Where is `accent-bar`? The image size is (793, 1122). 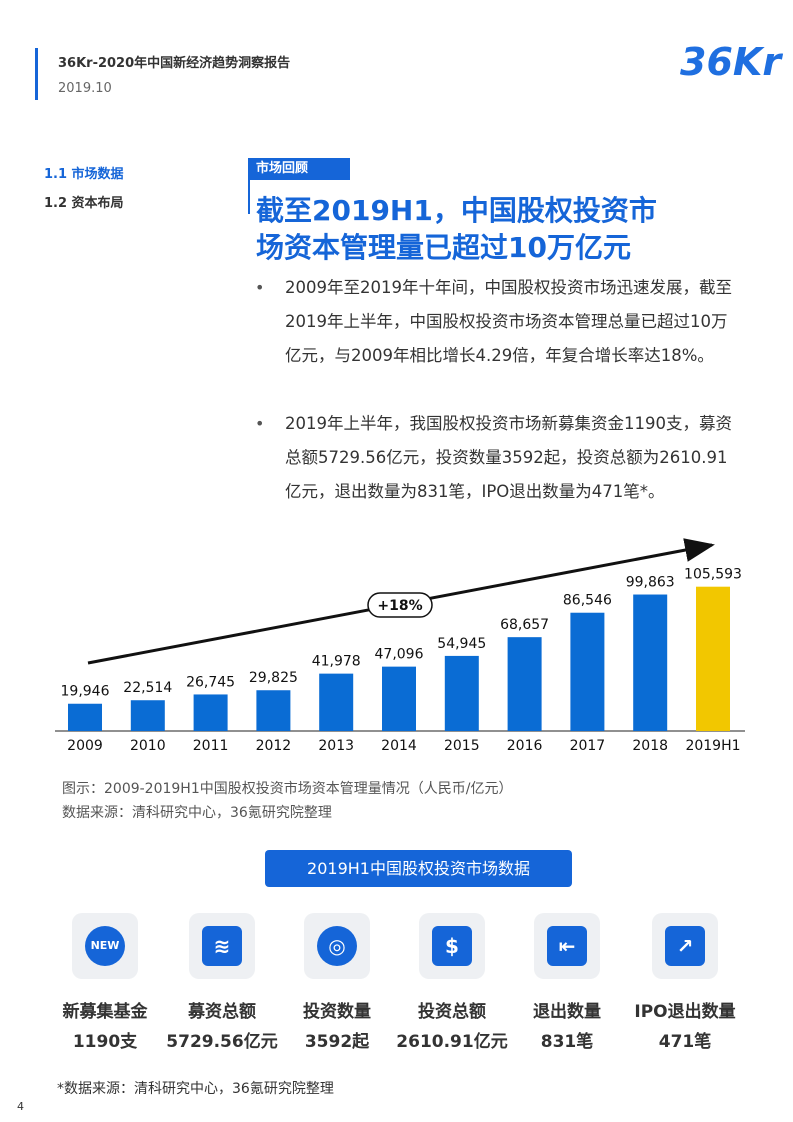 accent-bar is located at coordinates (36, 74).